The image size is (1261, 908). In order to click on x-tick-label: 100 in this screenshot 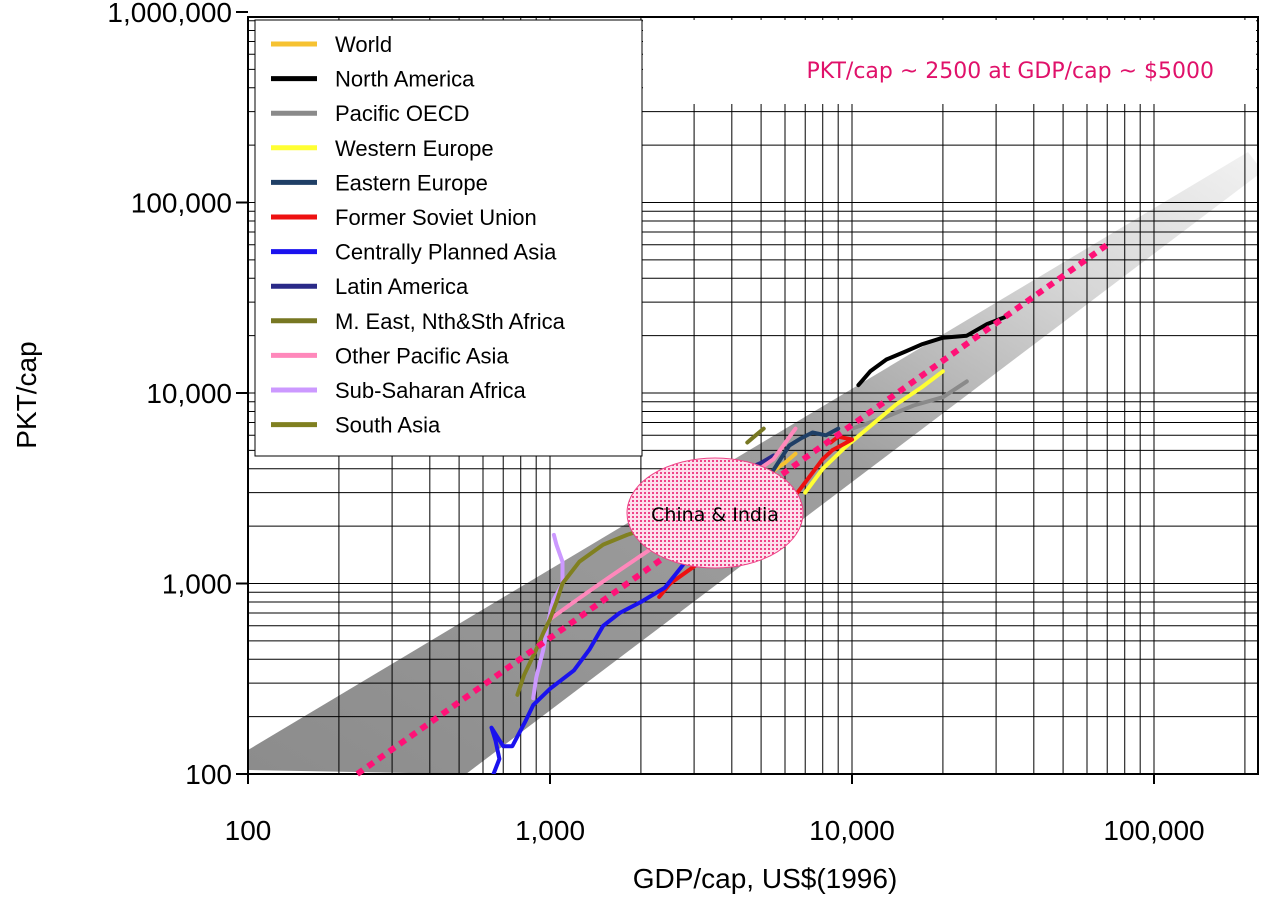, I will do `click(248, 830)`.